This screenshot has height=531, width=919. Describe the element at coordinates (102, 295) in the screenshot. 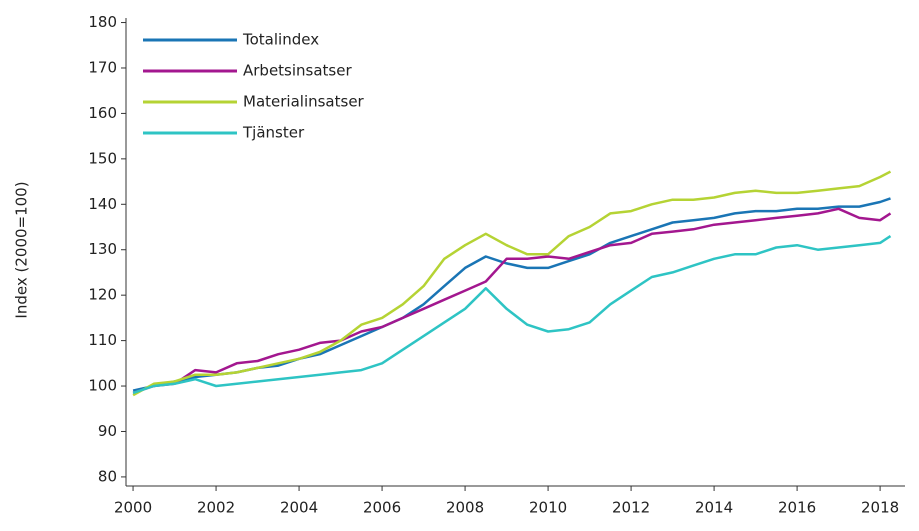

I see `y-tick-label: 120` at that location.